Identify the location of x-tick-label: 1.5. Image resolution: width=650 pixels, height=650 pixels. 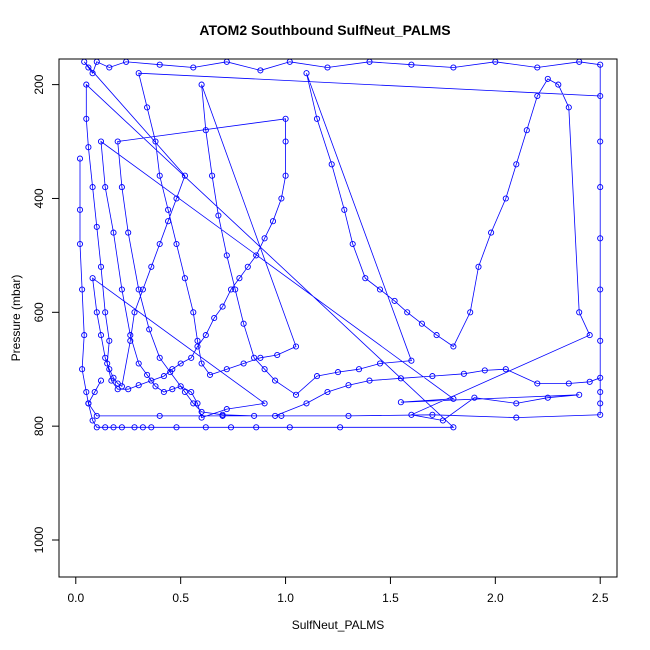
(390, 598).